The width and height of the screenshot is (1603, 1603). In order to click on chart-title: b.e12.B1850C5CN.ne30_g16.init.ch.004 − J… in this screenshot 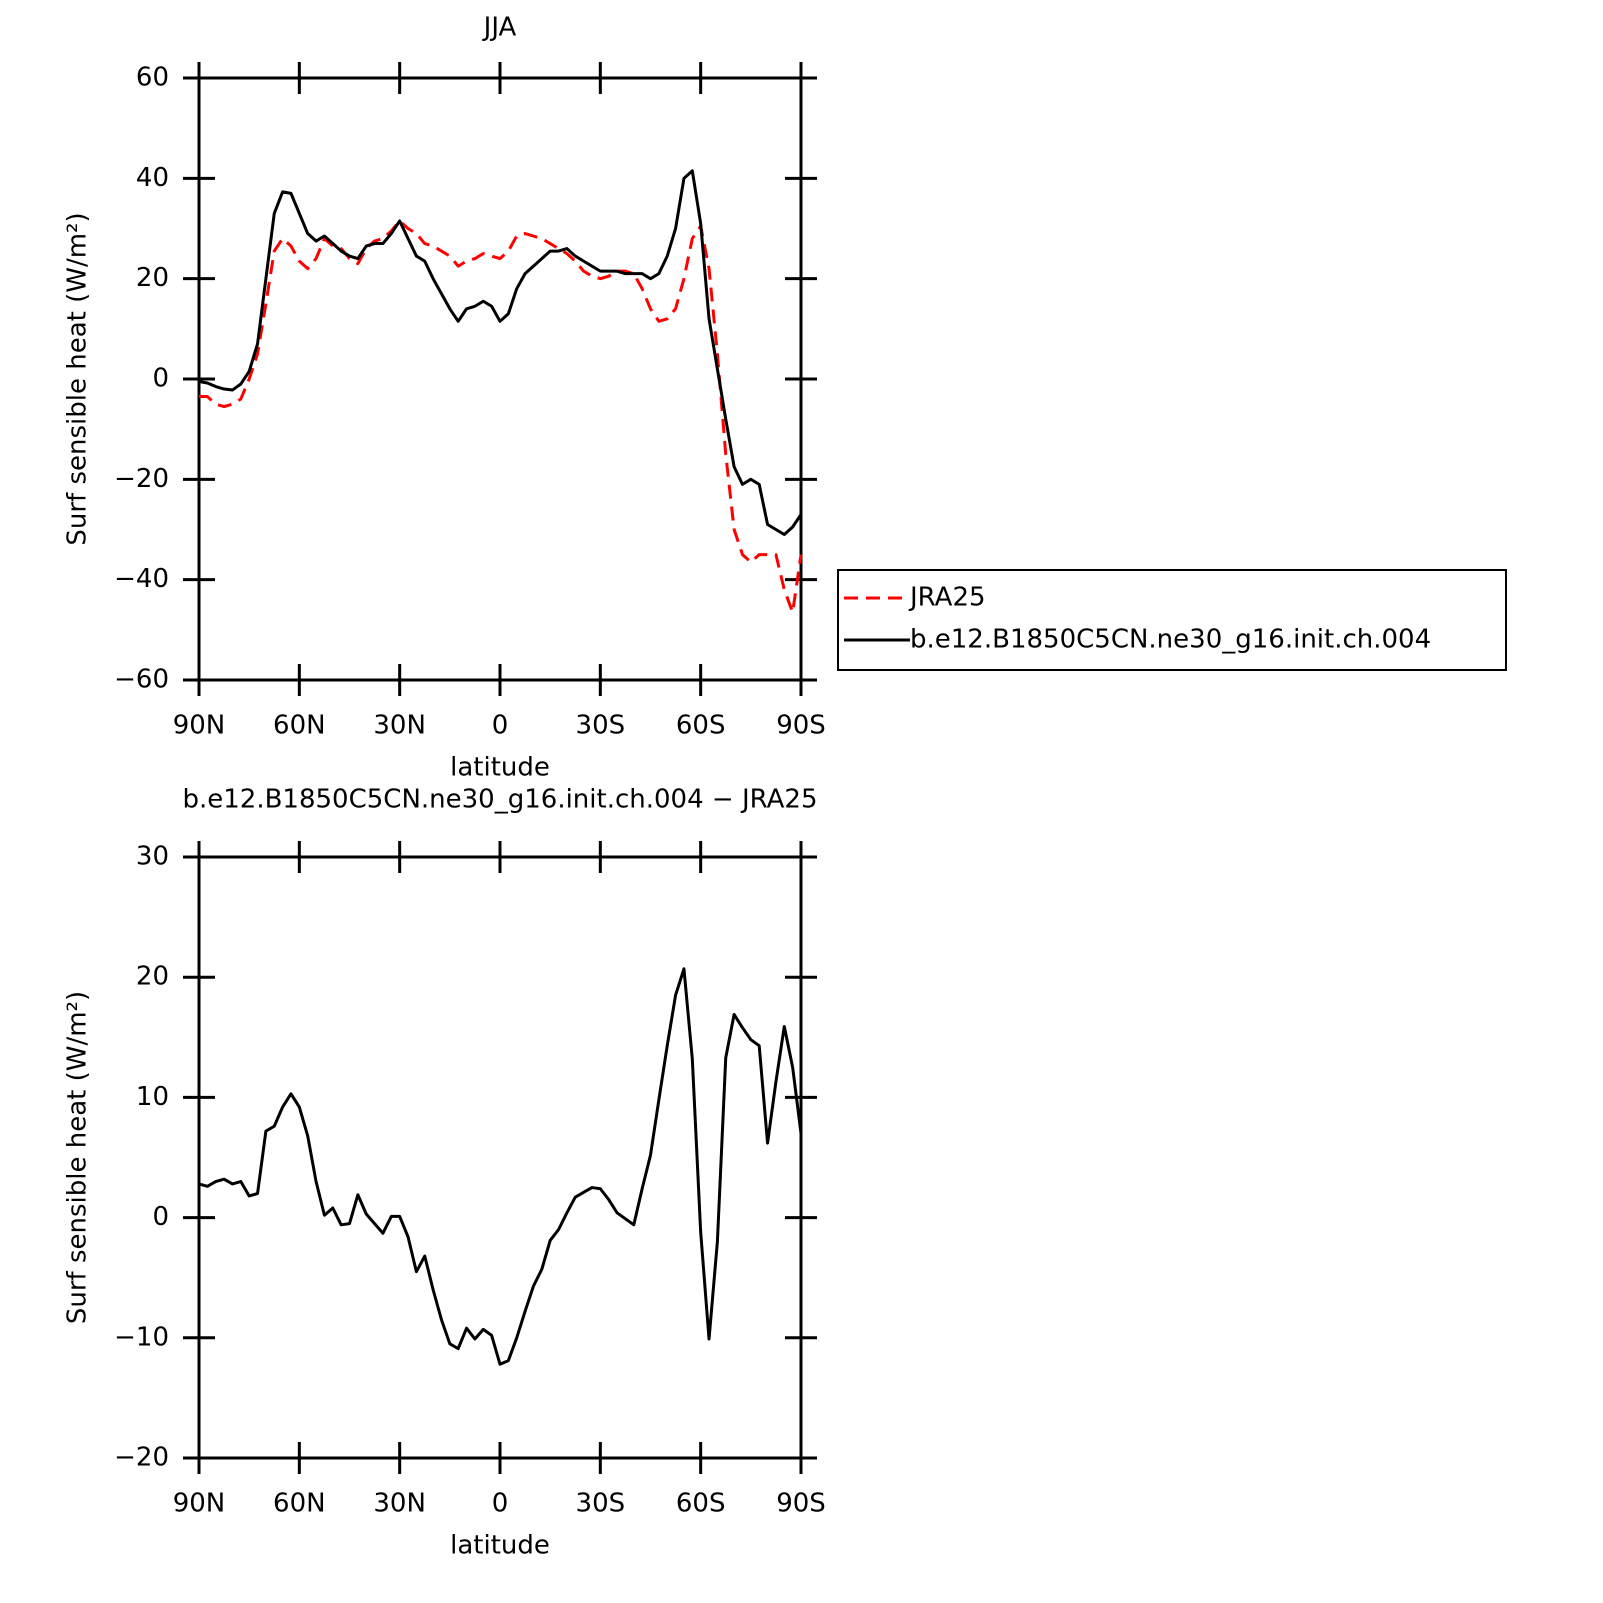, I will do `click(499, 800)`.